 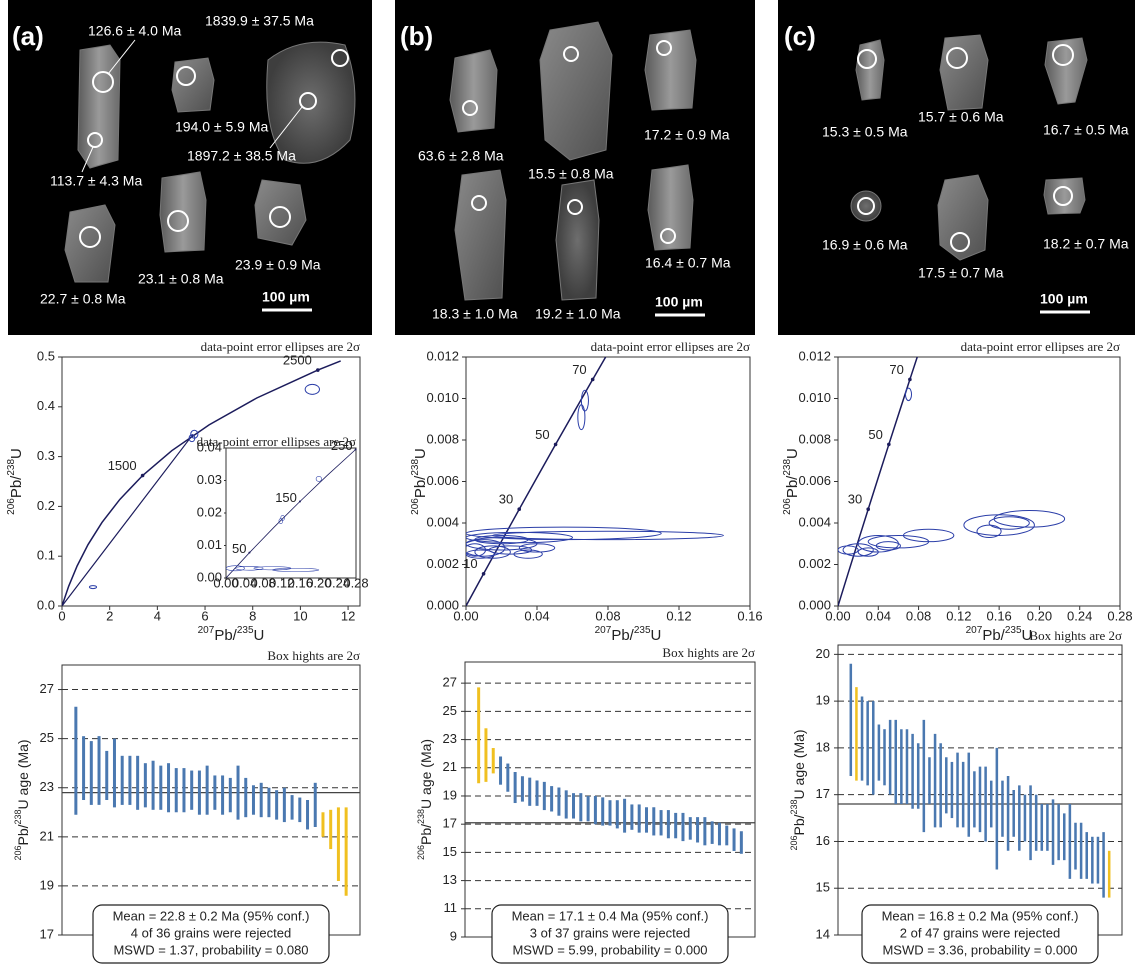 I want to click on y-tick-label: 14, so click(x=823, y=933).